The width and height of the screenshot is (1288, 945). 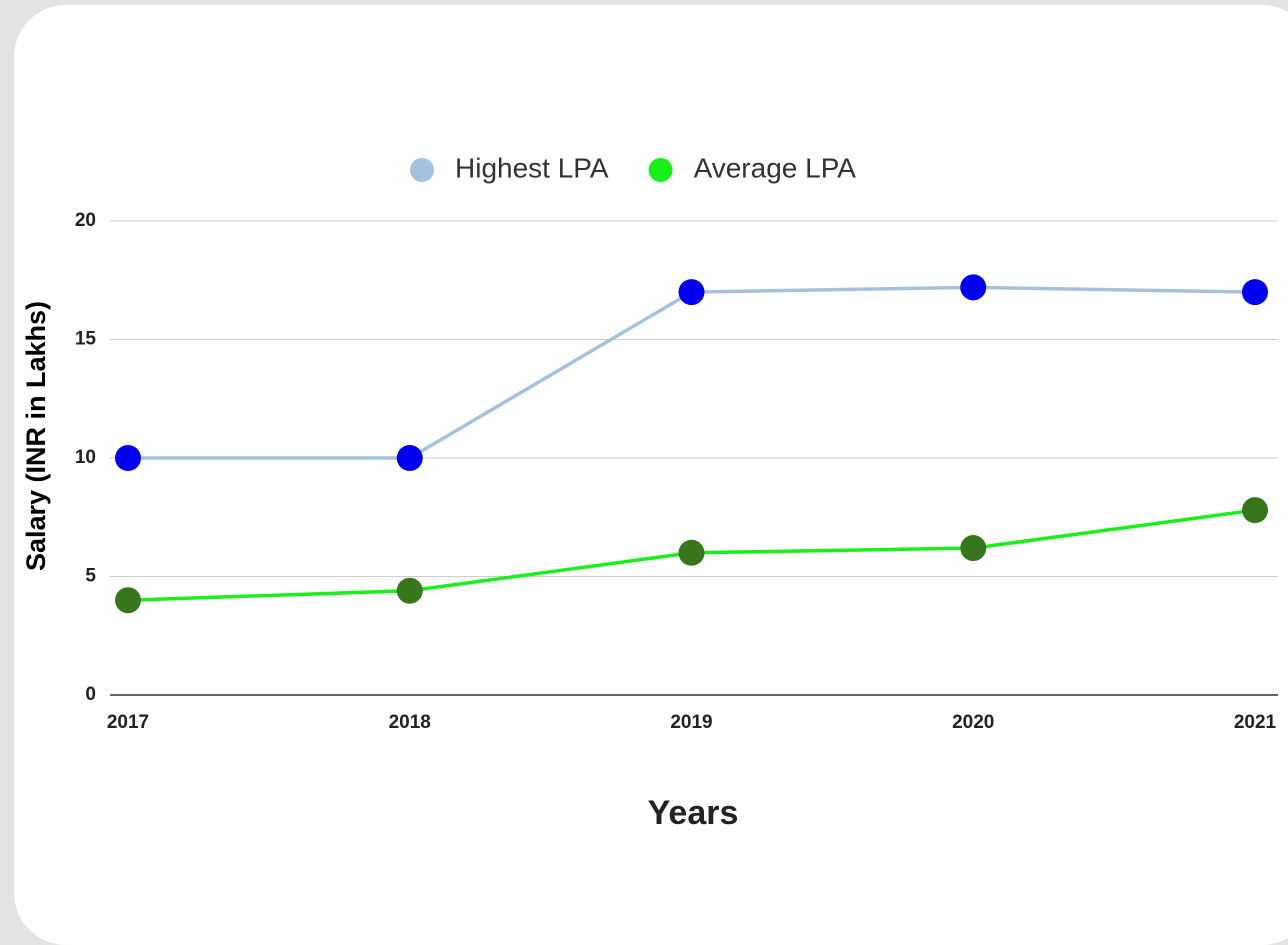 I want to click on x-axis-title: Years, so click(x=693, y=813).